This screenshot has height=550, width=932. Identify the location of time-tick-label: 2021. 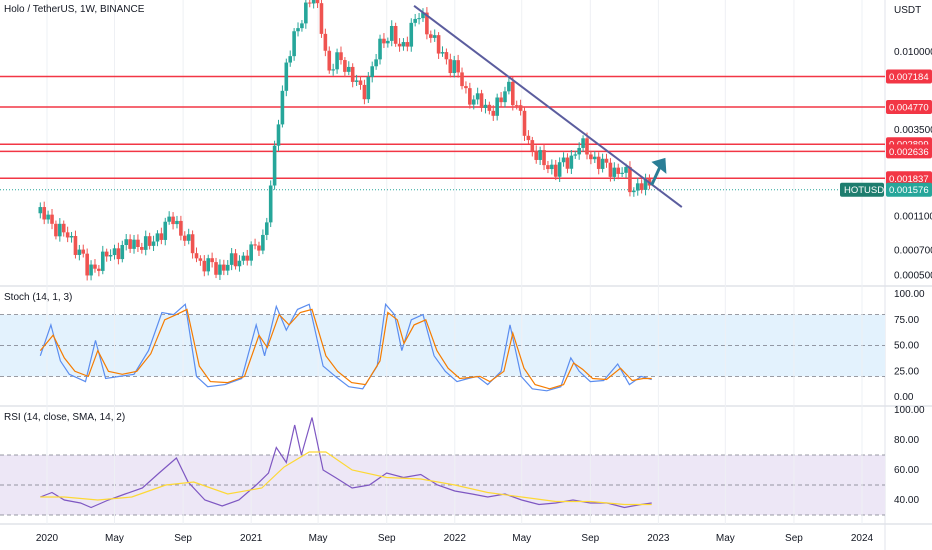
(251, 538).